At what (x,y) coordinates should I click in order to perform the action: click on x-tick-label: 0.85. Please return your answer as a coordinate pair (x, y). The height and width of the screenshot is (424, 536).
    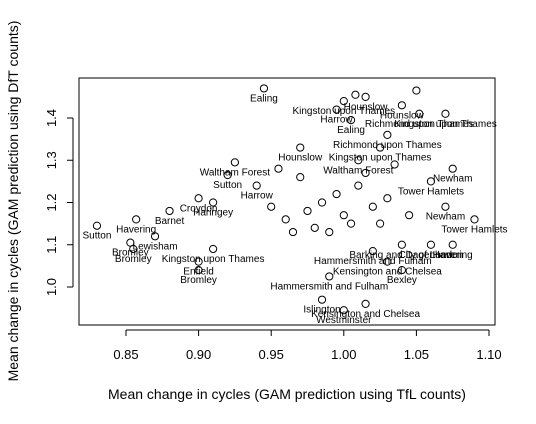
    Looking at the image, I should click on (125, 354).